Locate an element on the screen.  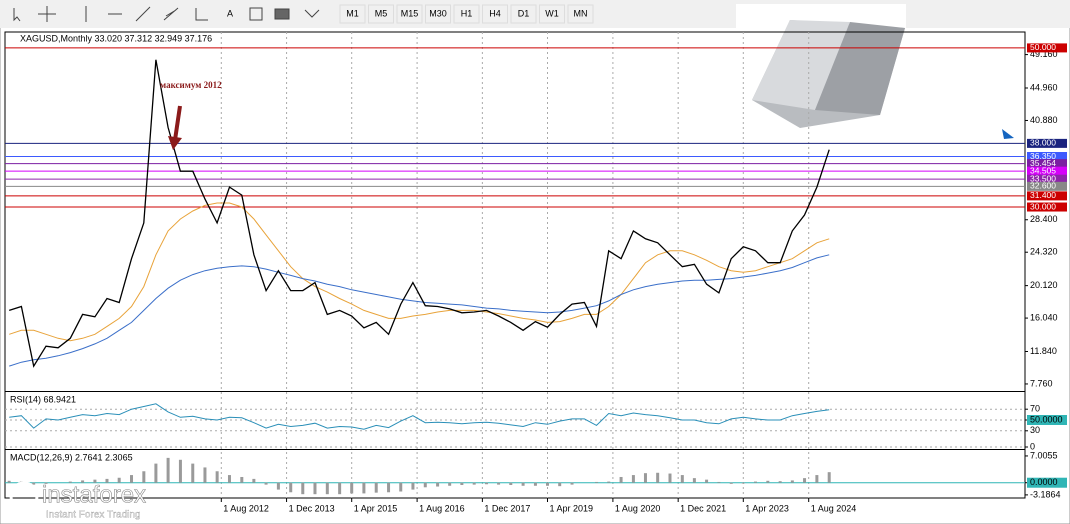
text-icon is located at coordinates (256, 14).